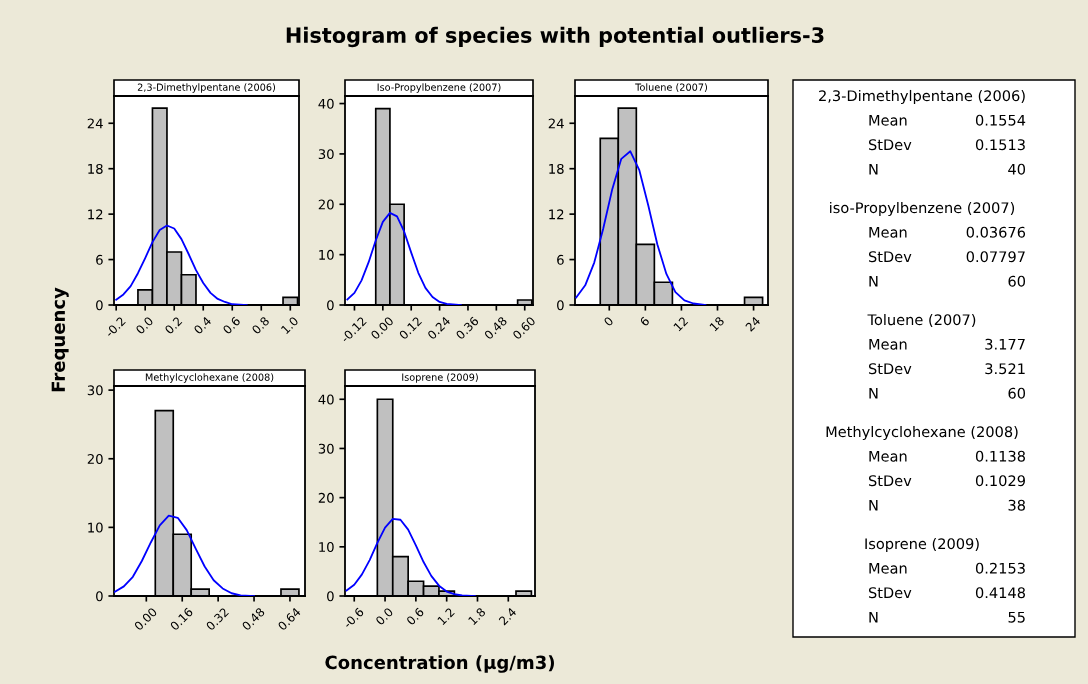 Image resolution: width=1088 pixels, height=684 pixels. I want to click on text: Isoprene (2009), so click(922, 545).